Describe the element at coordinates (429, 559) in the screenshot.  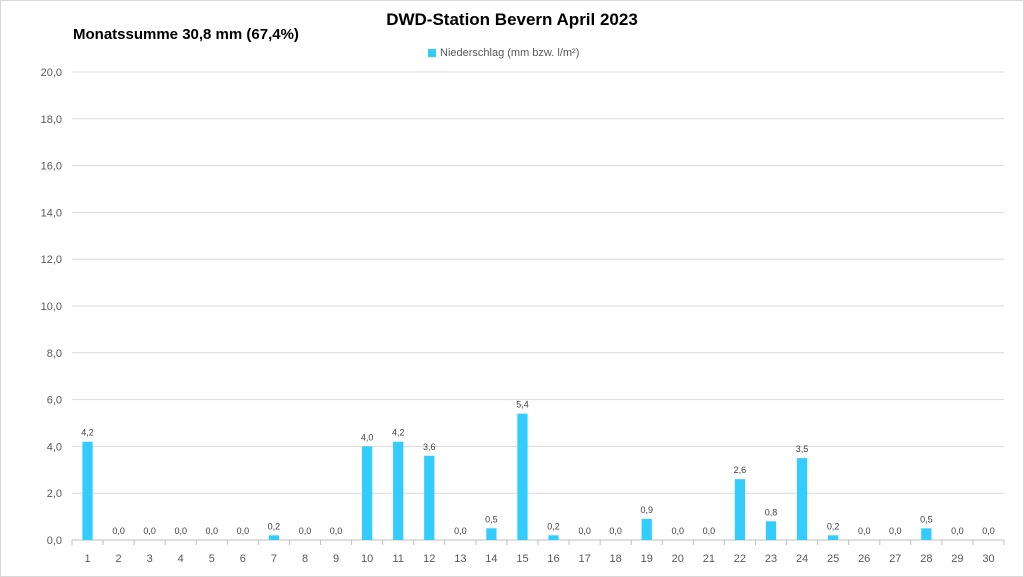
I see `x-tick-label: 12` at that location.